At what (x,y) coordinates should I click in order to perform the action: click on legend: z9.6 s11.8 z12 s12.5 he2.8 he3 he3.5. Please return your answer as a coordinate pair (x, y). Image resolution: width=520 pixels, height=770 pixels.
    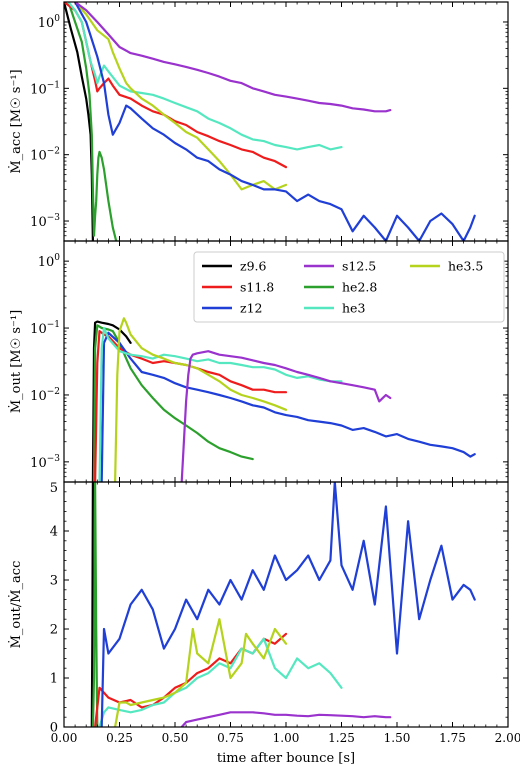
    Looking at the image, I should click on (349, 287).